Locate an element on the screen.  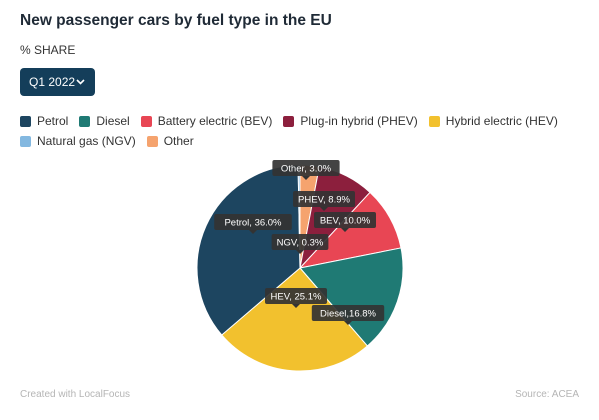
legend-item-phev: Plug-in hybrid (PHEV) is located at coordinates (350, 121).